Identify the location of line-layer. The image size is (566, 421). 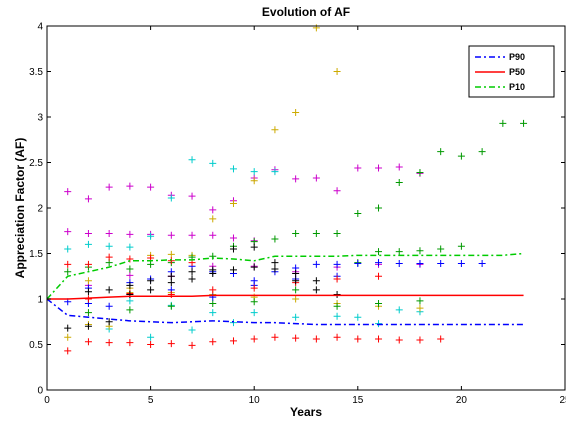
(285, 289).